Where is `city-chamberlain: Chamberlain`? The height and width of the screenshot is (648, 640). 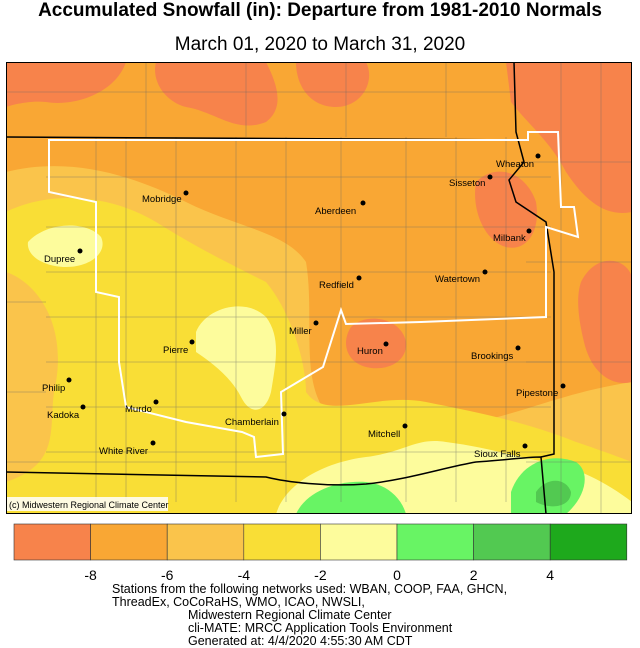
city-chamberlain: Chamberlain is located at coordinates (256, 419).